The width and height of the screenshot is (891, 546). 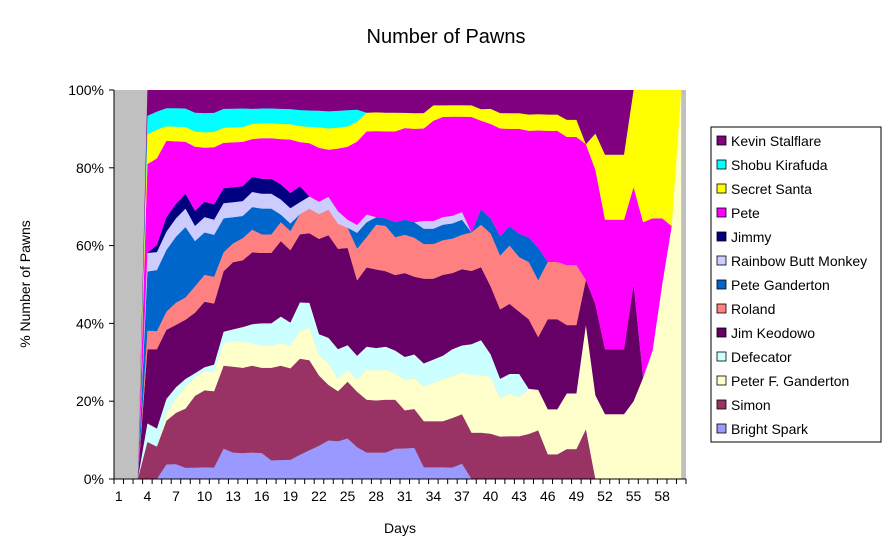 I want to click on legend-label: Simon, so click(x=751, y=405).